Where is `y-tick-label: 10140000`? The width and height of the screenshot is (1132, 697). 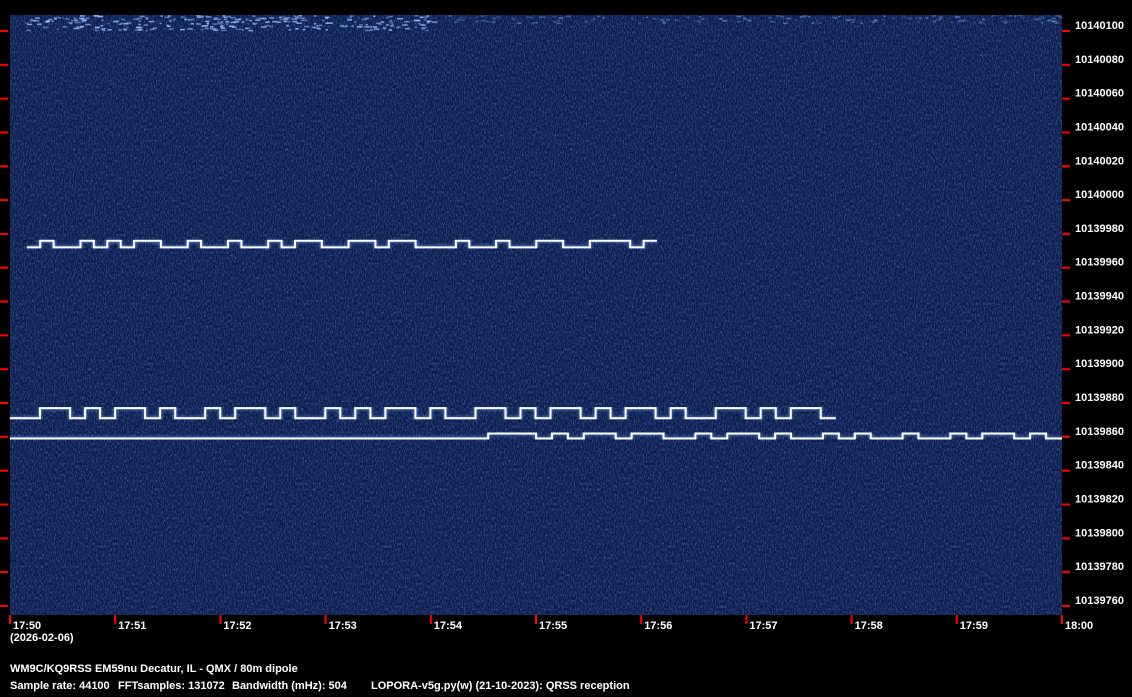
y-tick-label: 10140000 is located at coordinates (1099, 195).